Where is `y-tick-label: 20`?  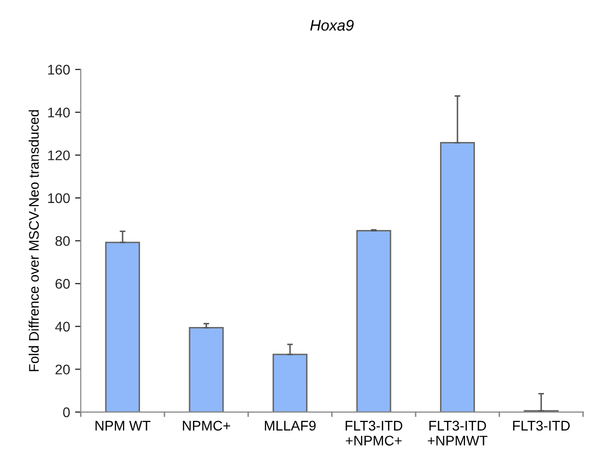
y-tick-label: 20 is located at coordinates (63, 369).